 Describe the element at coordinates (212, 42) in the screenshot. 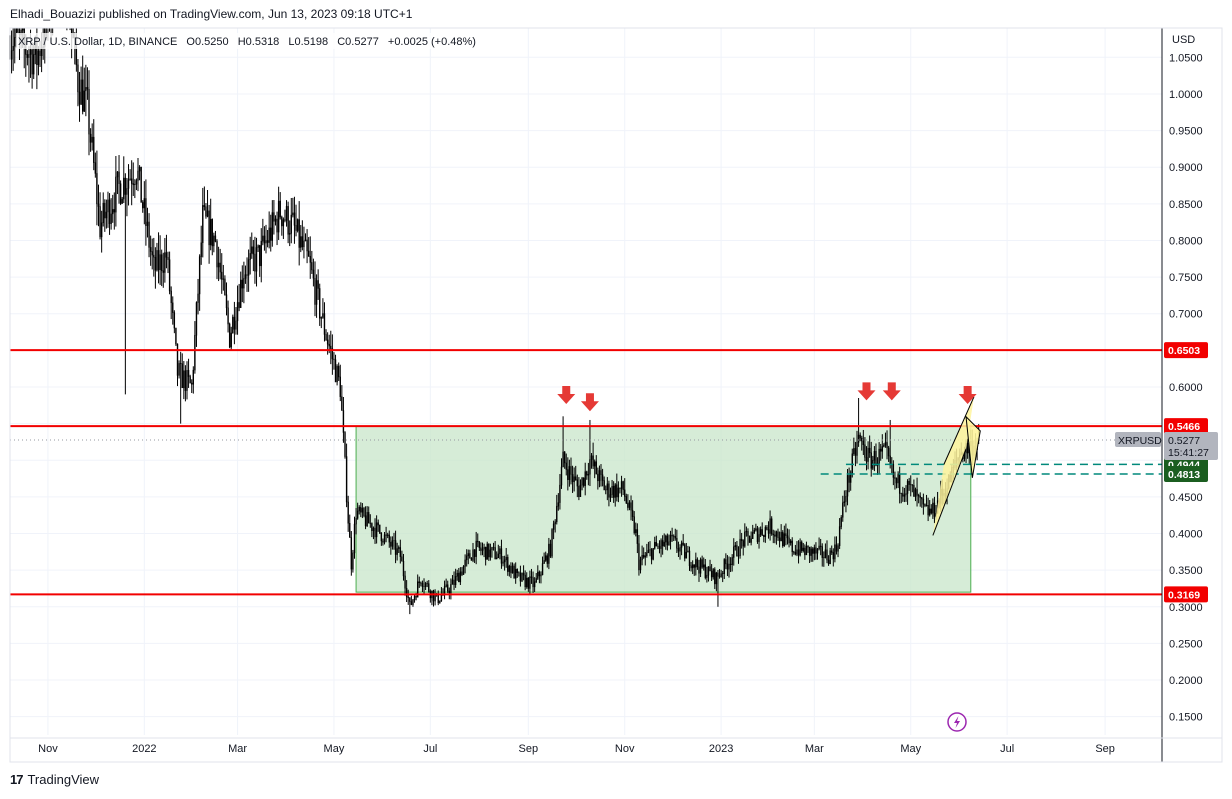

I see `legend-open-value: 0.5250` at that location.